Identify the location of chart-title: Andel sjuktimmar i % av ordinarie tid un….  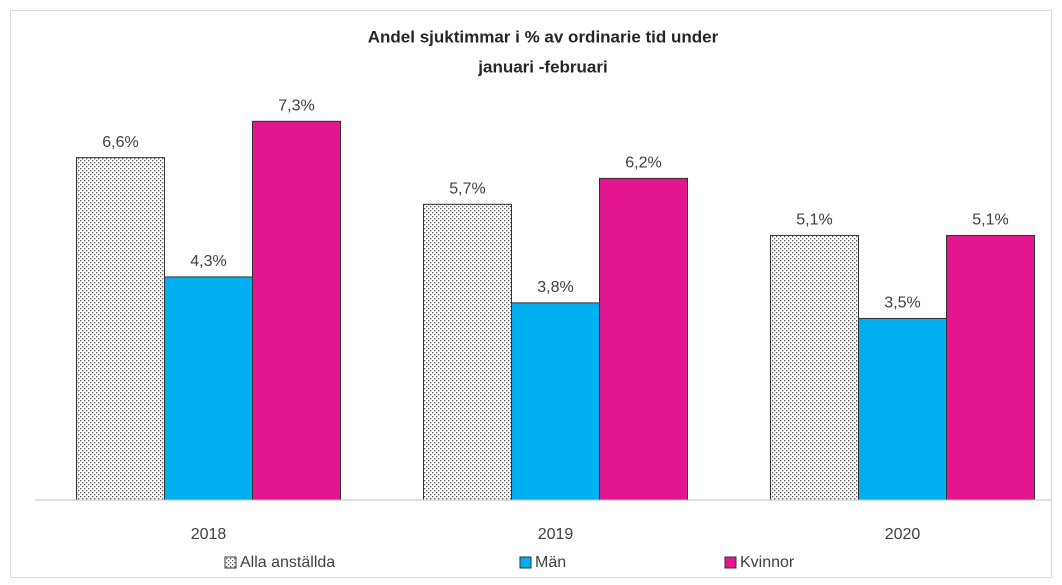
(543, 36).